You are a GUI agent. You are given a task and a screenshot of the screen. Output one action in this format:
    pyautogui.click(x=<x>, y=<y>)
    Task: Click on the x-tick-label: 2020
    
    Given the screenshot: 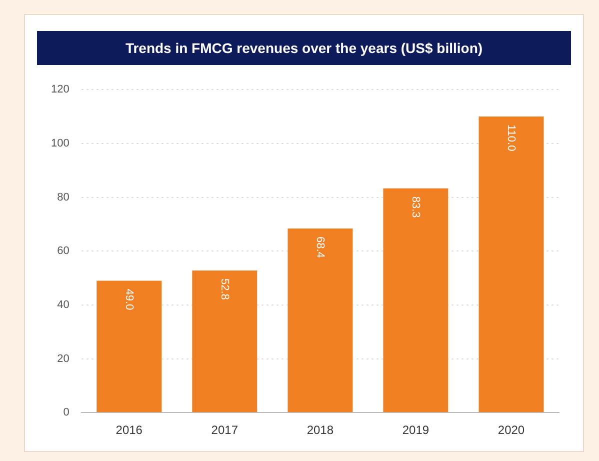 What is the action you would take?
    pyautogui.click(x=511, y=430)
    